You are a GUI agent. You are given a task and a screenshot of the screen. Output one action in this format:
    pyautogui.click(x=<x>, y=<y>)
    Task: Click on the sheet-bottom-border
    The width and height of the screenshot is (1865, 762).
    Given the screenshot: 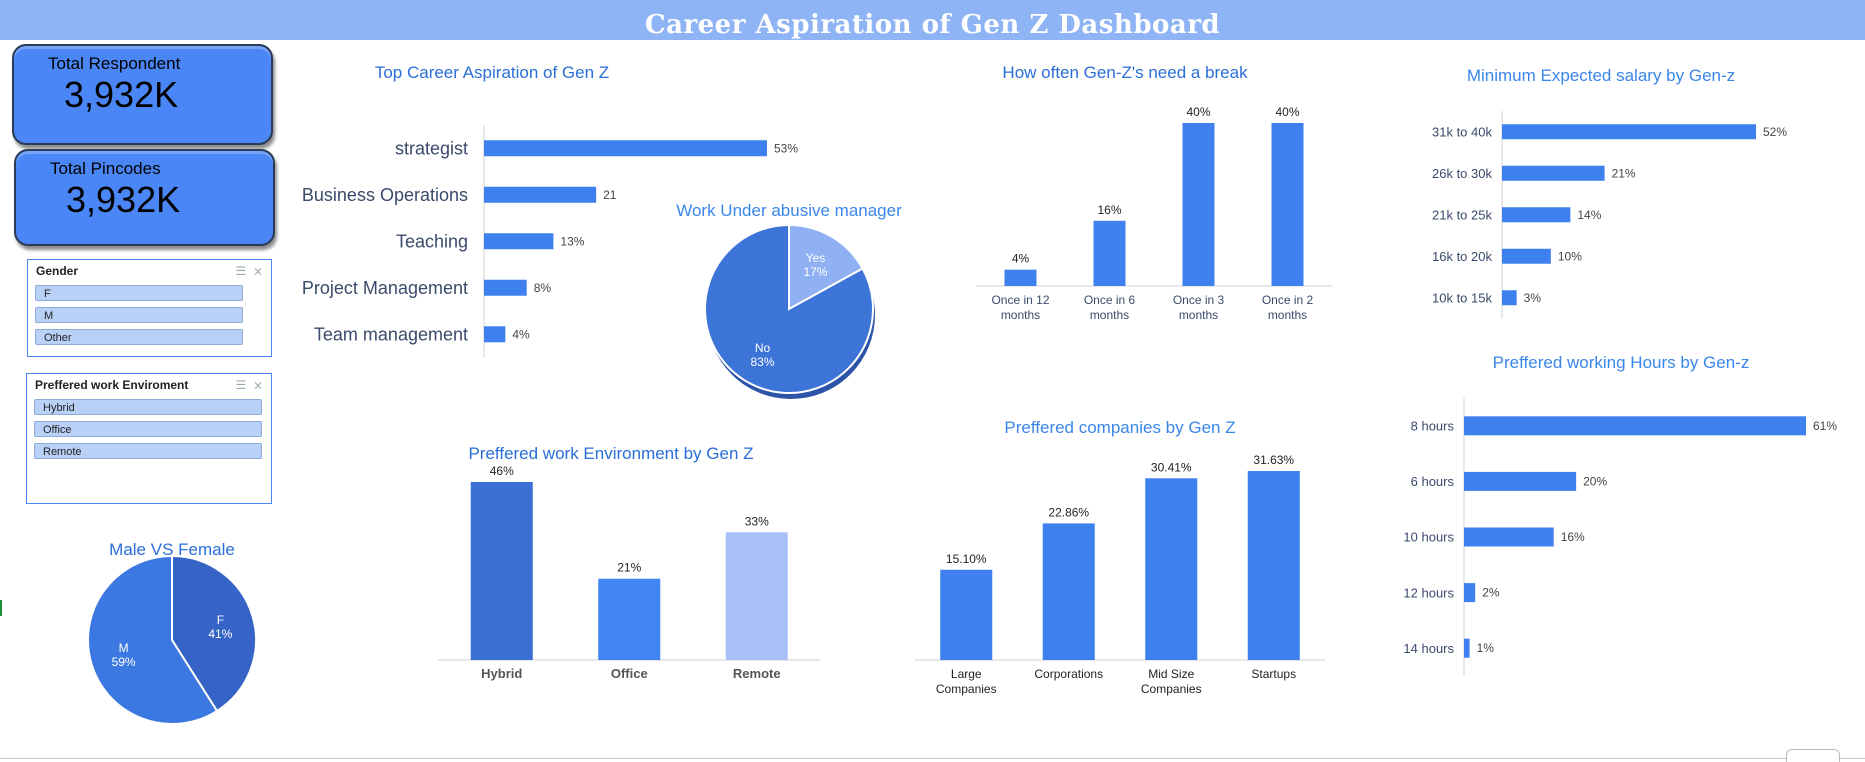 What is the action you would take?
    pyautogui.click(x=932, y=758)
    